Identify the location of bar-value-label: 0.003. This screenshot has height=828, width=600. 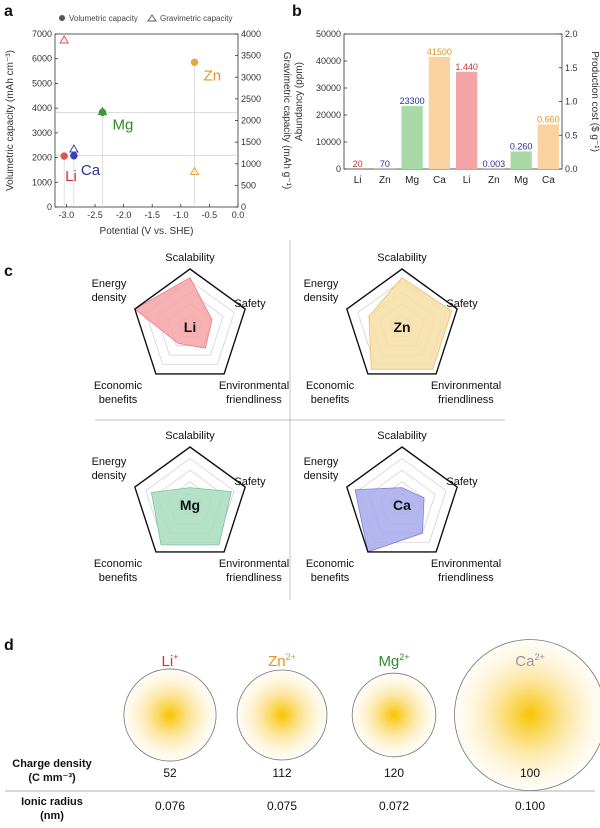
(494, 164).